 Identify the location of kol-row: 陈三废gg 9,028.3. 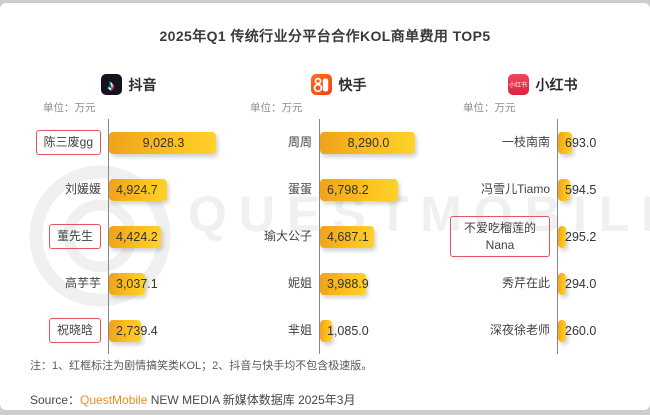
(128, 142).